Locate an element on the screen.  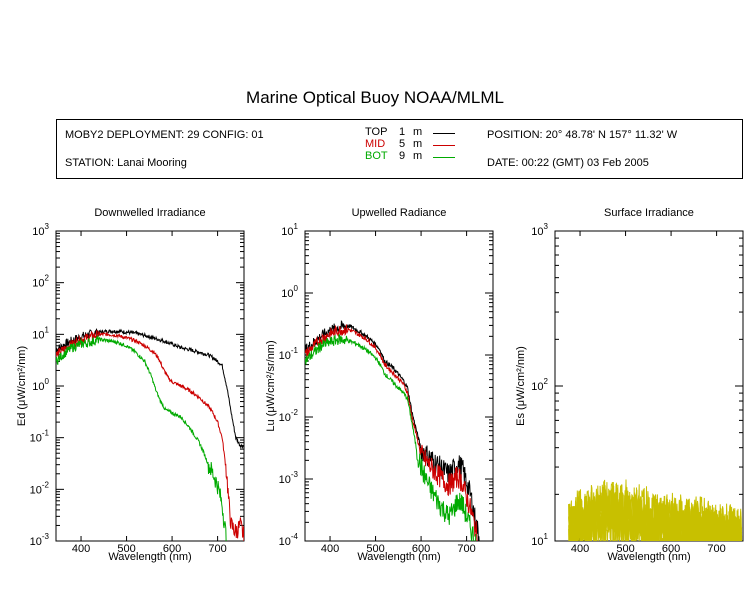
legend-bot-name: BOT is located at coordinates (376, 156).